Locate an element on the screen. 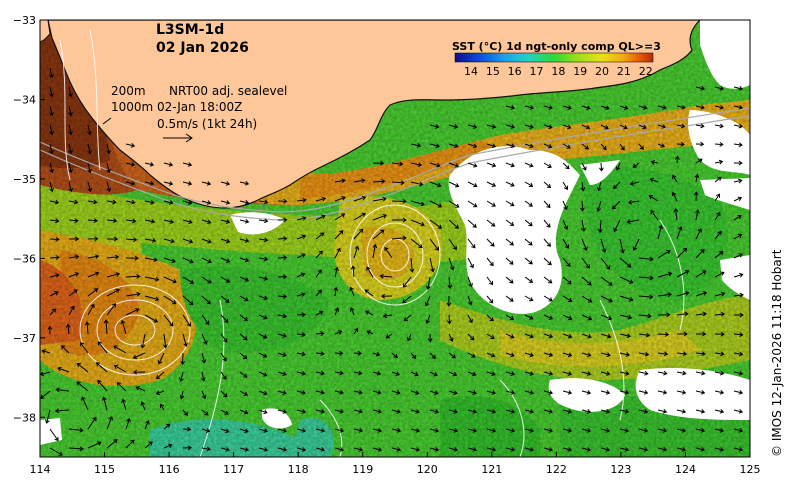 Image resolution: width=791 pixels, height=492 pixels. land-west-coast is located at coordinates (45, 31).